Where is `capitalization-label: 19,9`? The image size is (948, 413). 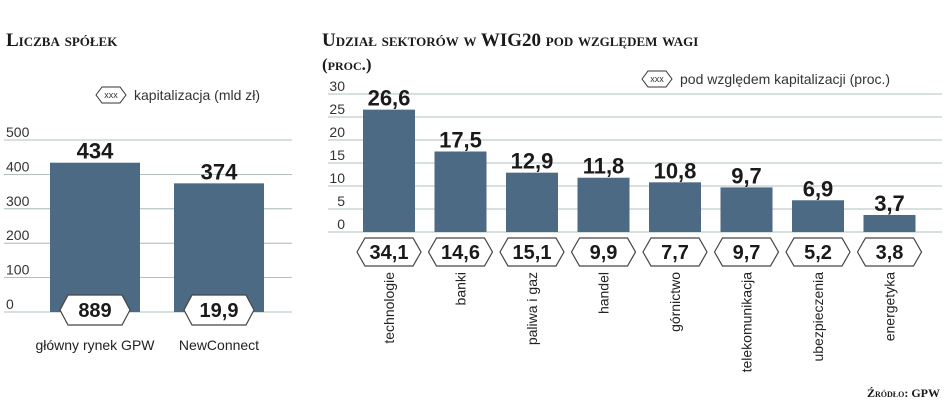
capitalization-label: 19,9 is located at coordinates (219, 311).